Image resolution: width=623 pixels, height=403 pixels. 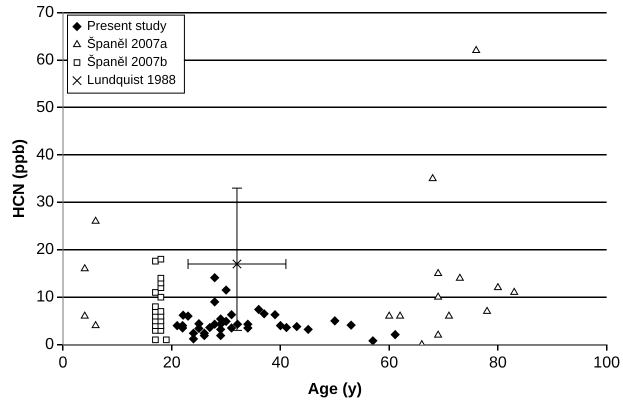 I want to click on x-tick-label: 20, so click(x=171, y=363).